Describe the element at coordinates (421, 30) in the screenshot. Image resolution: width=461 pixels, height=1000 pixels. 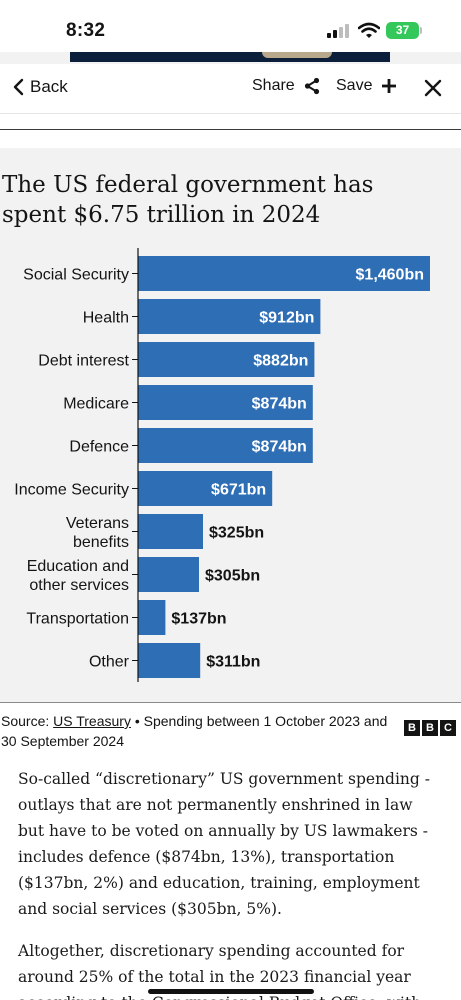
I see `battery-tip` at that location.